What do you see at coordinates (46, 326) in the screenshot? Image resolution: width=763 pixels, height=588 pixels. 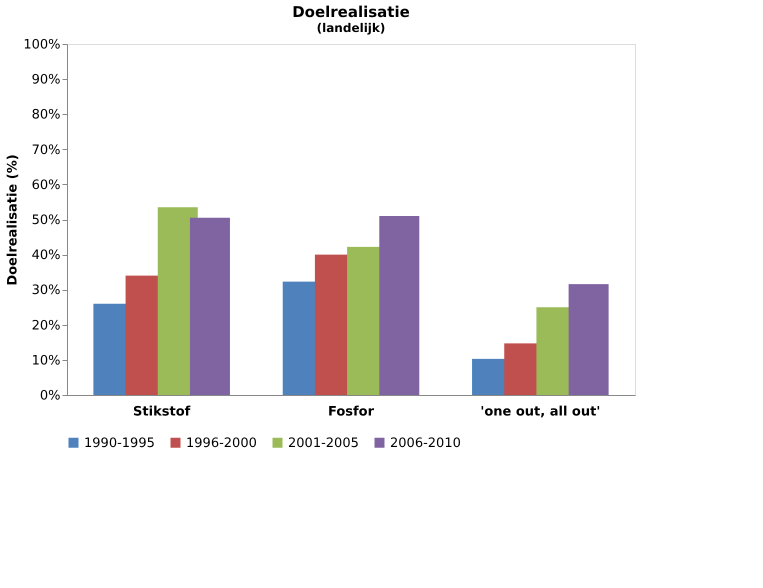 I see `y-tick-label: 20%` at bounding box center [46, 326].